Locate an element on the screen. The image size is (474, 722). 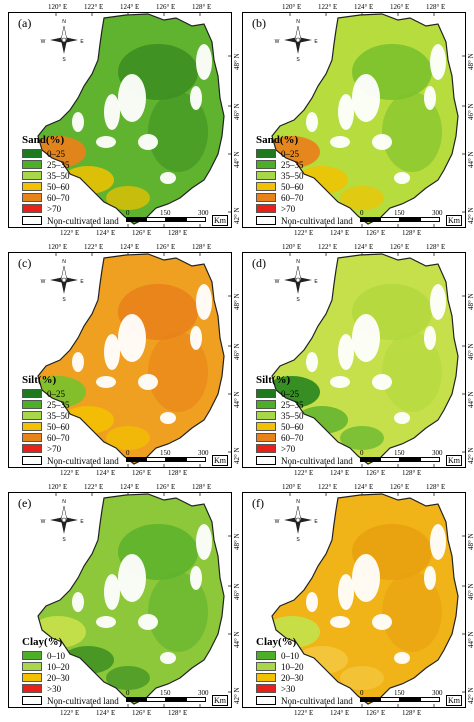
legend-entry: >30 is located at coordinates (275, 688).